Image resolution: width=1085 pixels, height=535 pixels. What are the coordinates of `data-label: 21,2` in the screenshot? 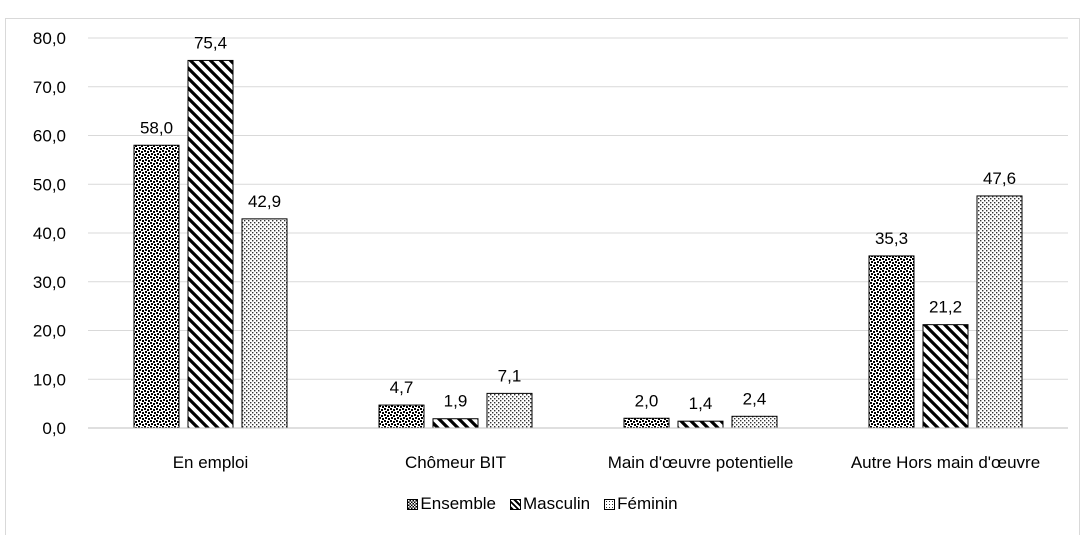 It's located at (945, 307).